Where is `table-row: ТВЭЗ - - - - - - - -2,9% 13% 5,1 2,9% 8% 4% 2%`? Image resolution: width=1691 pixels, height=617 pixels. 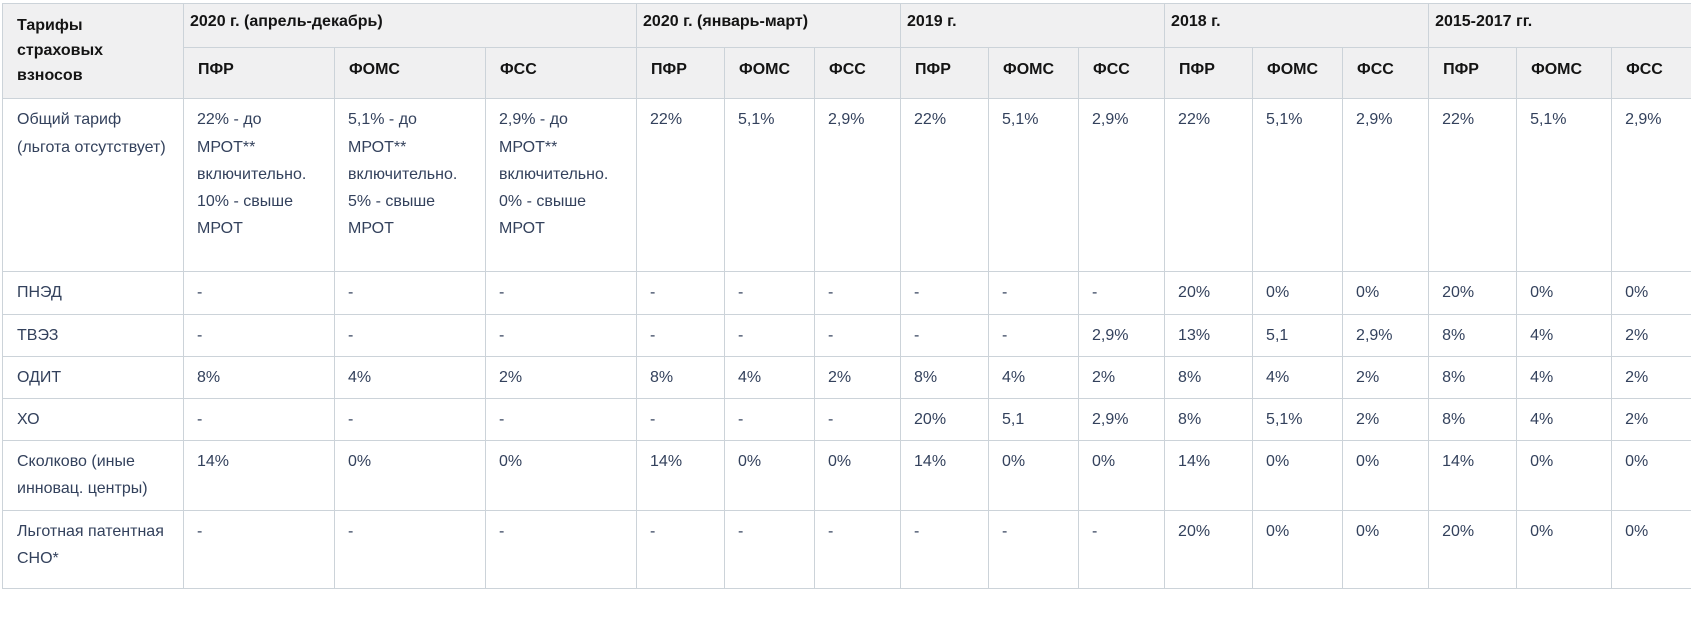 table-row: ТВЭЗ - - - - - - - -2,9% 13% 5,1 2,9% 8% 4% 2% is located at coordinates (846, 335).